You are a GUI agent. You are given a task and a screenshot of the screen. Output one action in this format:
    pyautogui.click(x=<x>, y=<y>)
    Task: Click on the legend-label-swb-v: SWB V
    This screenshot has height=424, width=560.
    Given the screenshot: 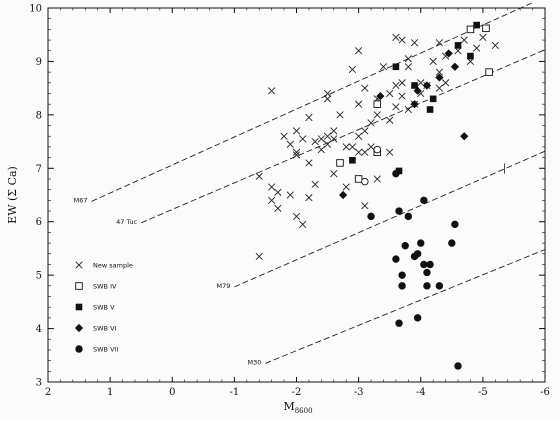 What is the action you would take?
    pyautogui.click(x=104, y=308)
    